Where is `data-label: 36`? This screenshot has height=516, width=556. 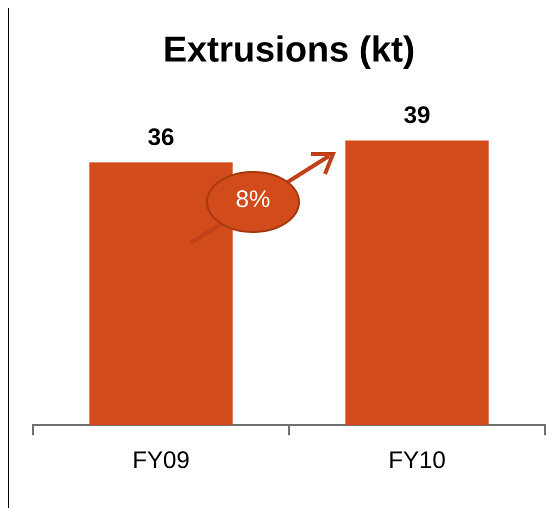
data-label: 36 is located at coordinates (161, 138).